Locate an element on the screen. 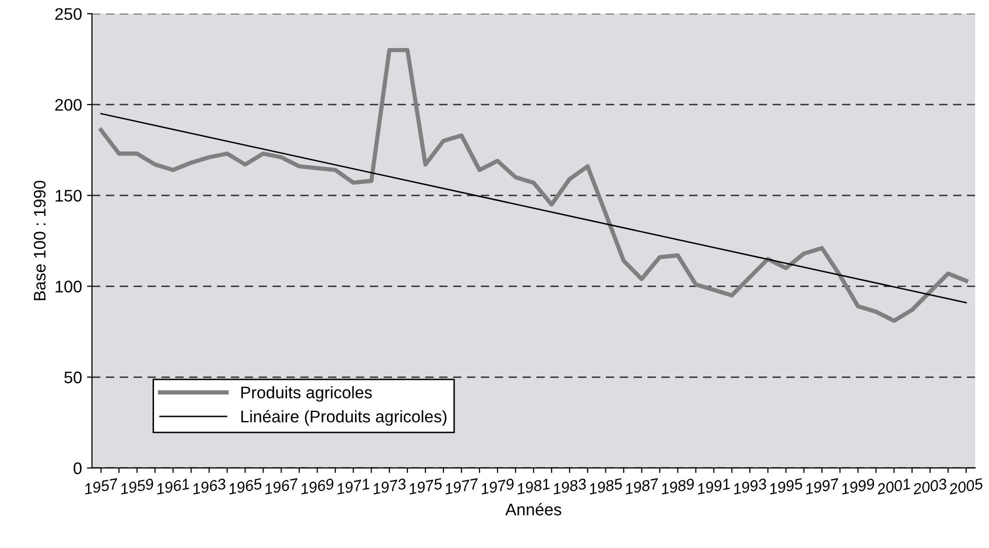 This screenshot has width=989, height=548. y-tick-label: 100 is located at coordinates (69, 286).